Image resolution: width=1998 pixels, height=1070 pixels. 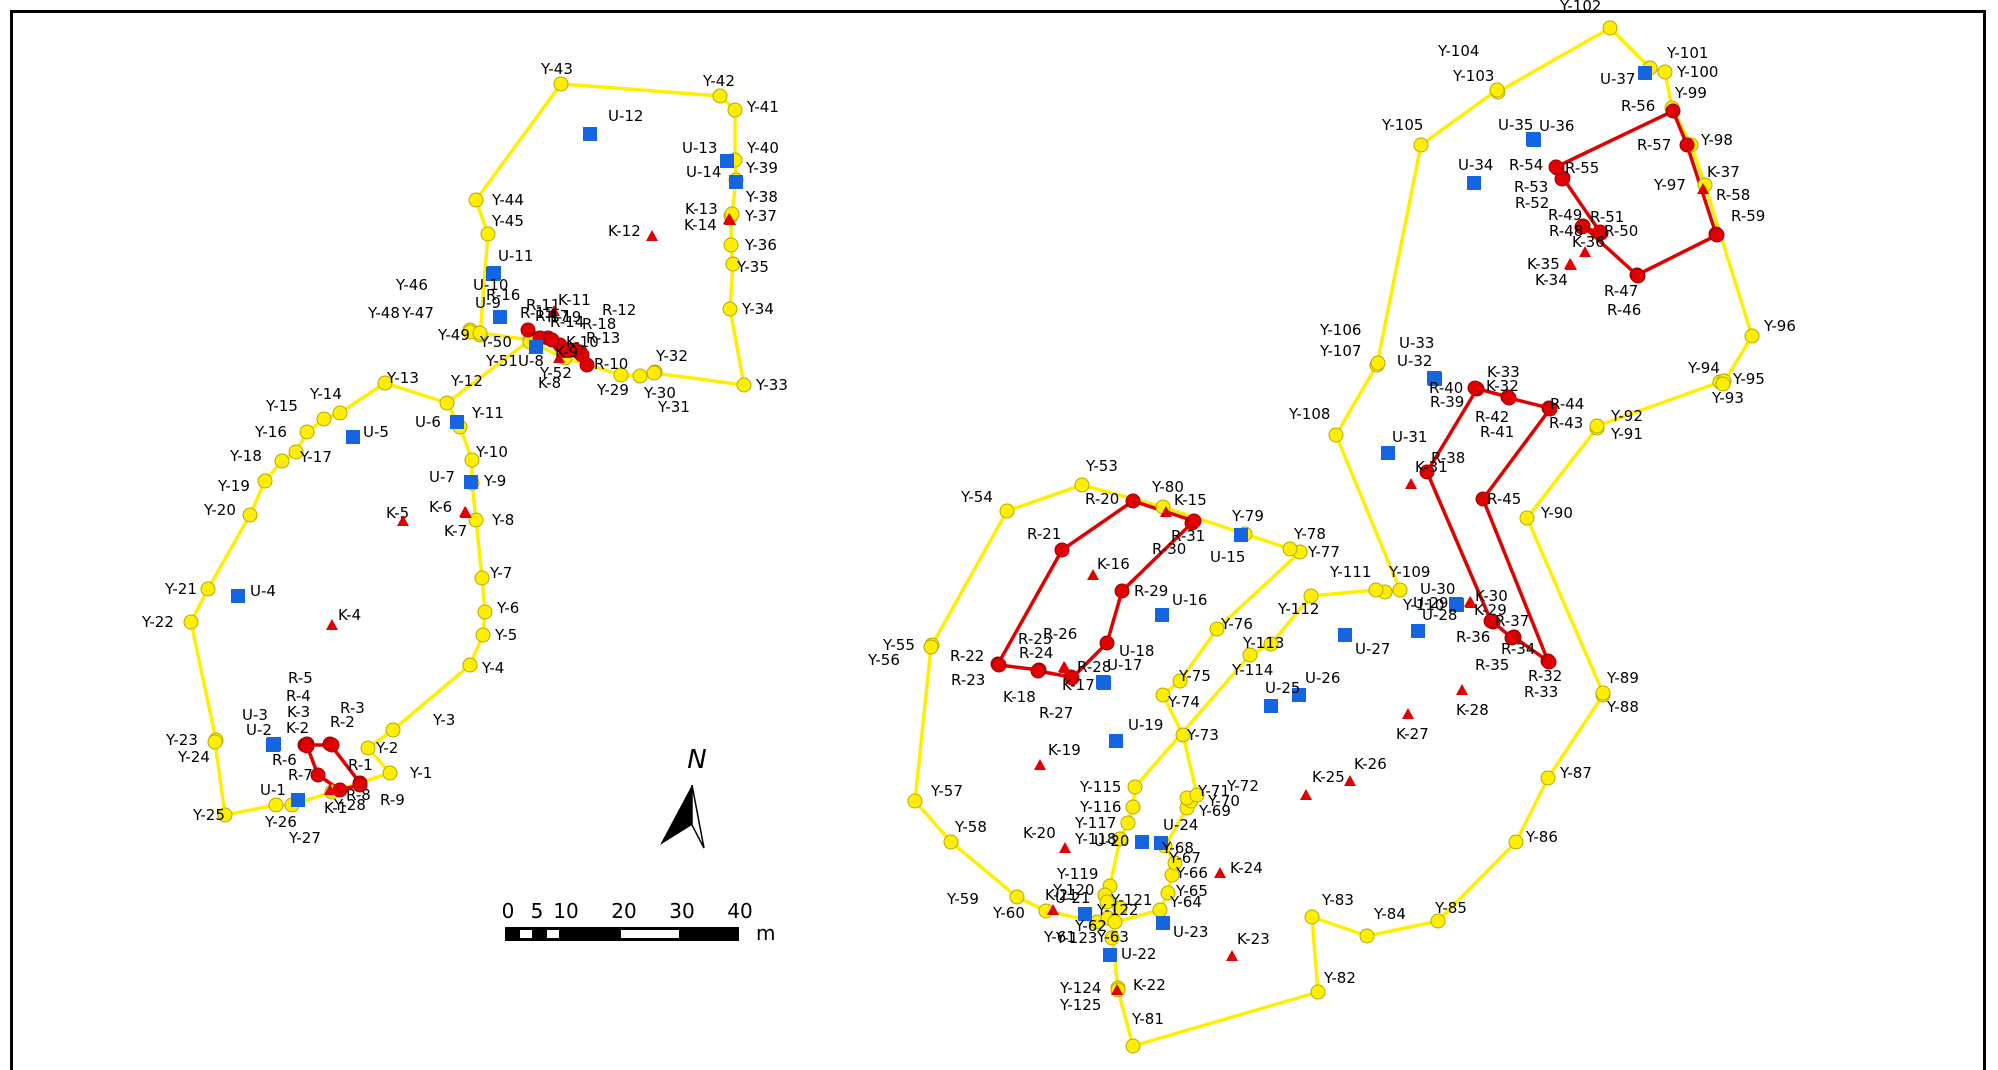 I want to click on label-y-65: Y-65, so click(x=1191, y=891).